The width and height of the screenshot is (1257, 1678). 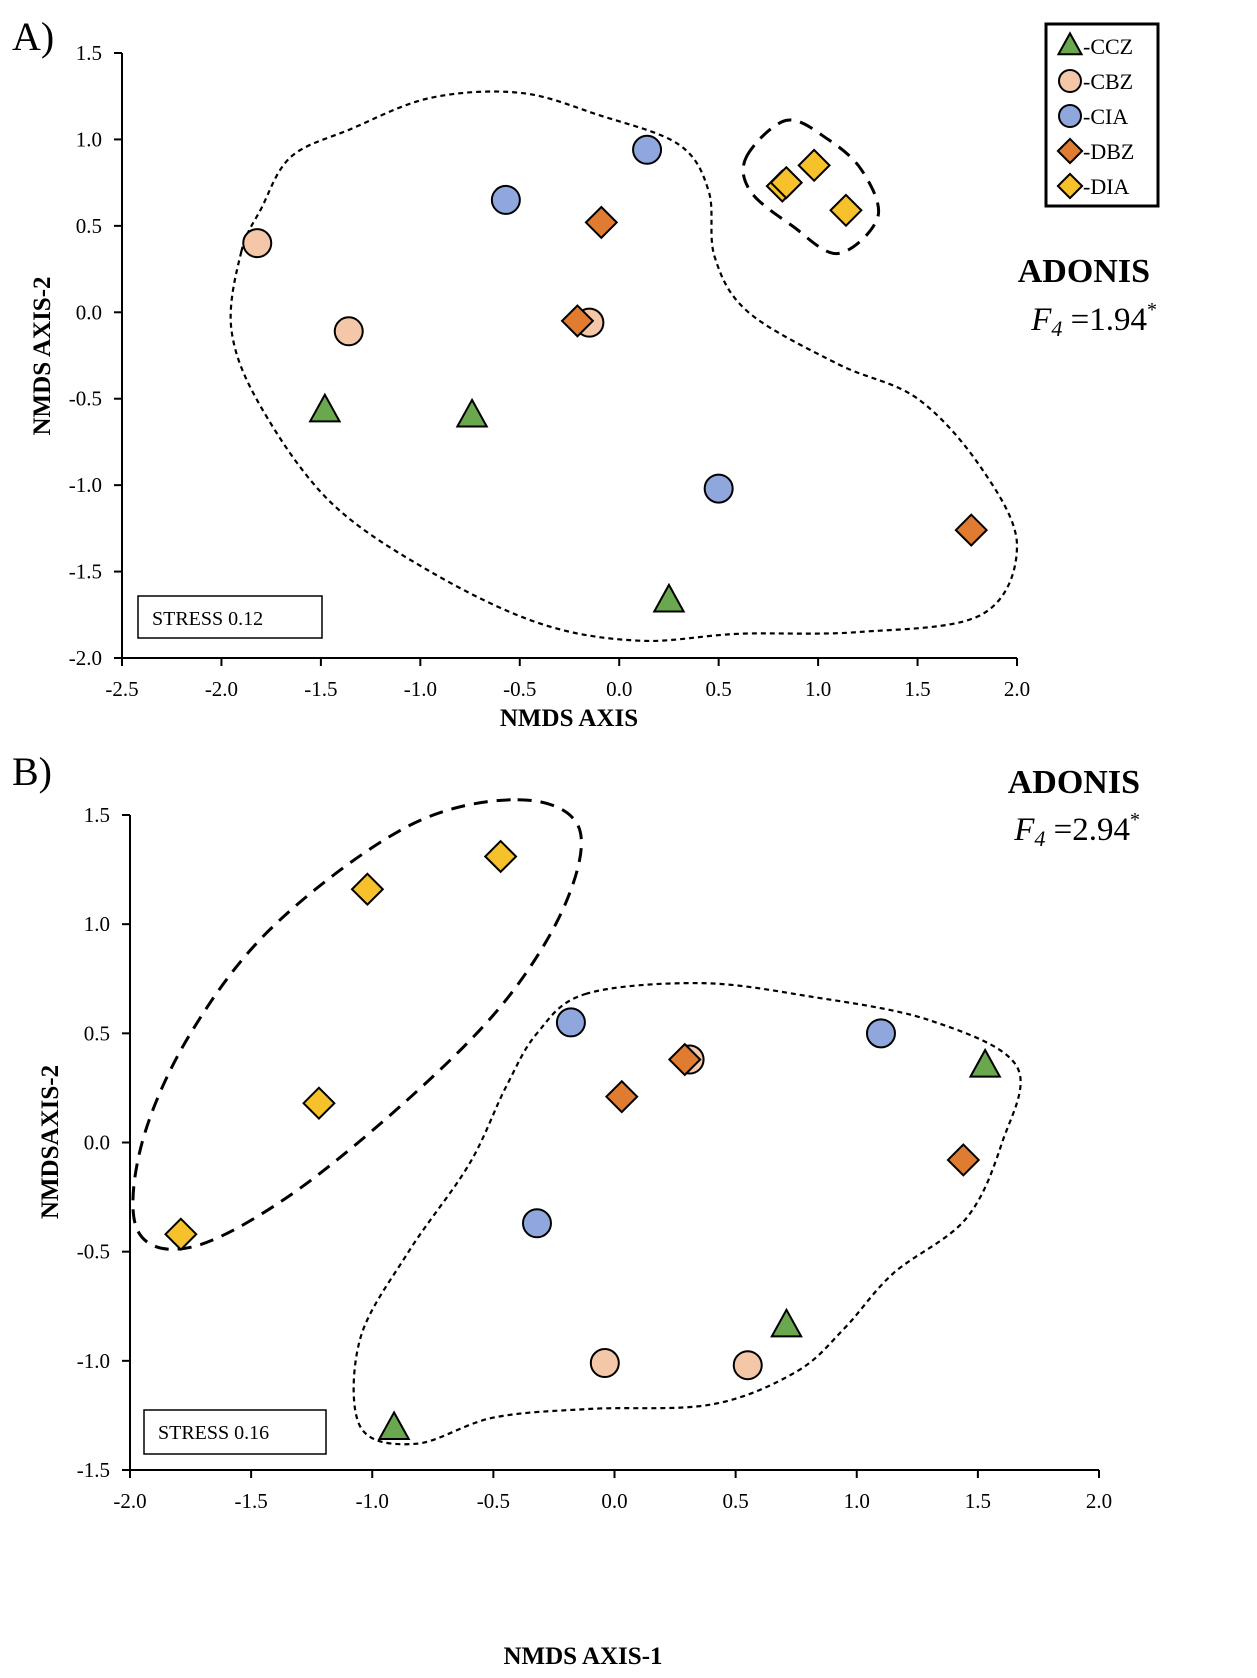 What do you see at coordinates (604, 1363) in the screenshot?
I see `panel-b-point-cbz` at bounding box center [604, 1363].